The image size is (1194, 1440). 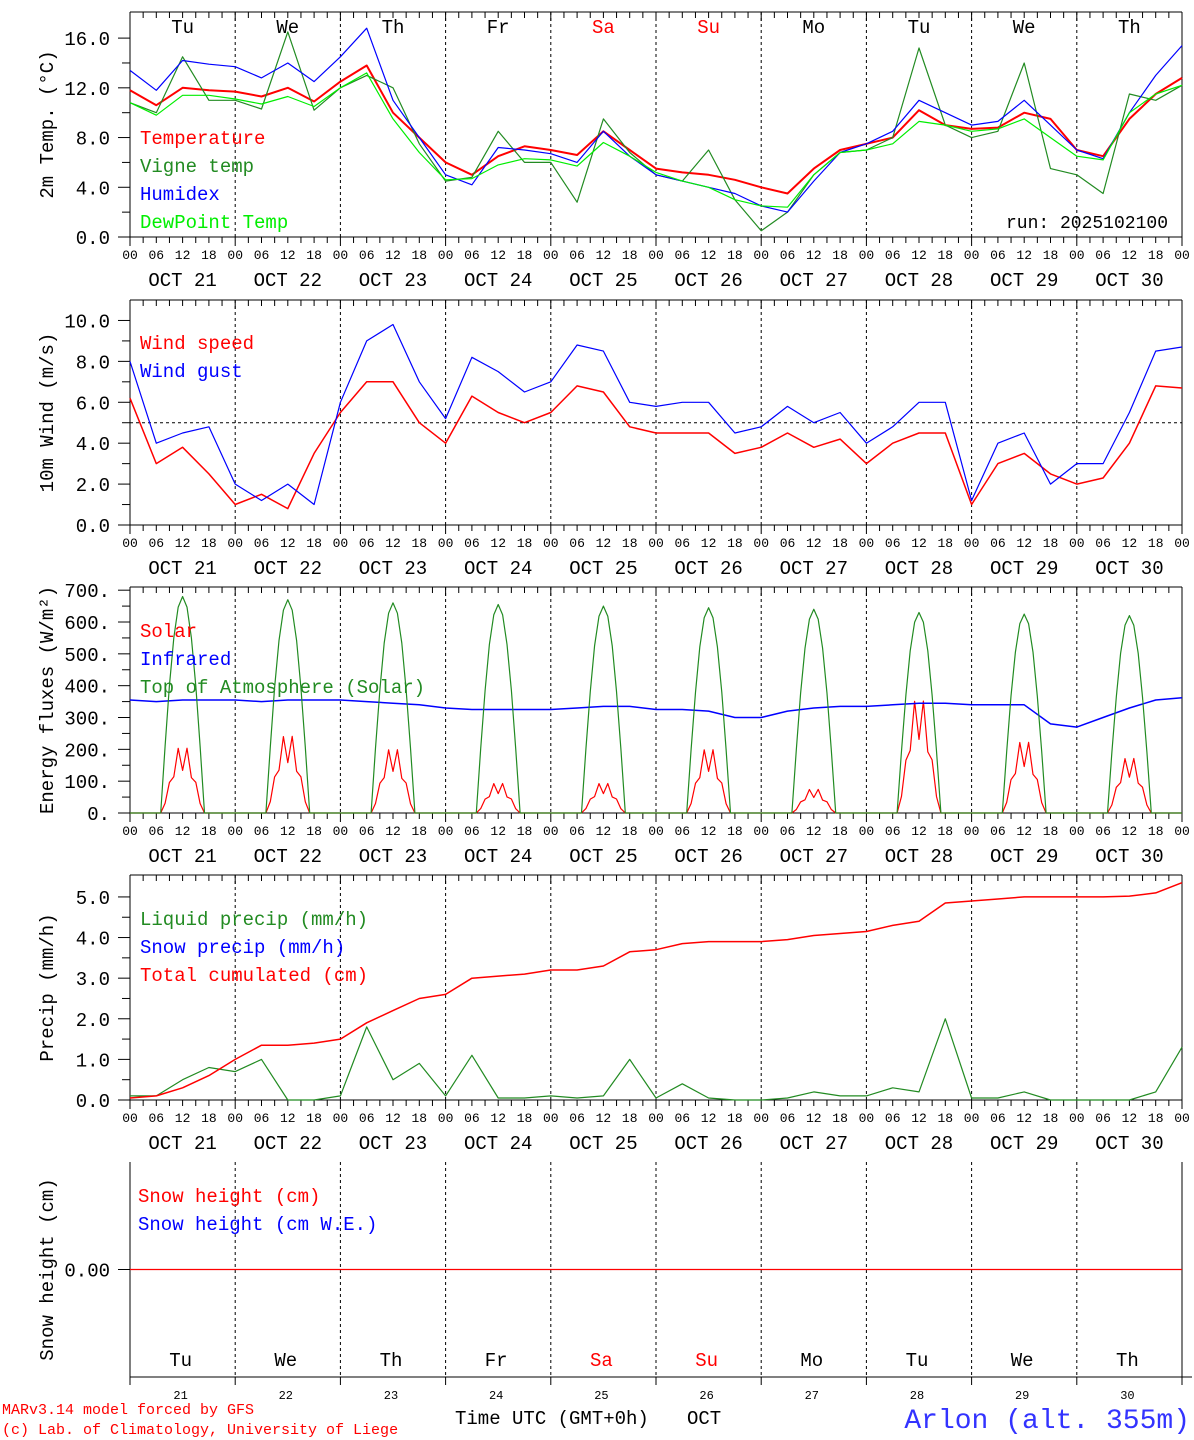 I want to click on month-label: OCT, so click(x=704, y=1419).